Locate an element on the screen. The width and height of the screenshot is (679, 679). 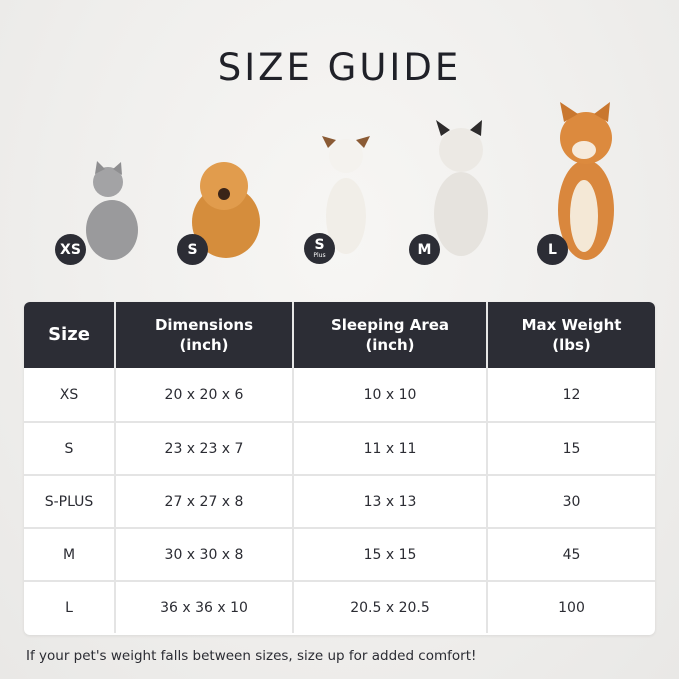
header-max-weight: Max Weight (lbs) is located at coordinates (570, 335).